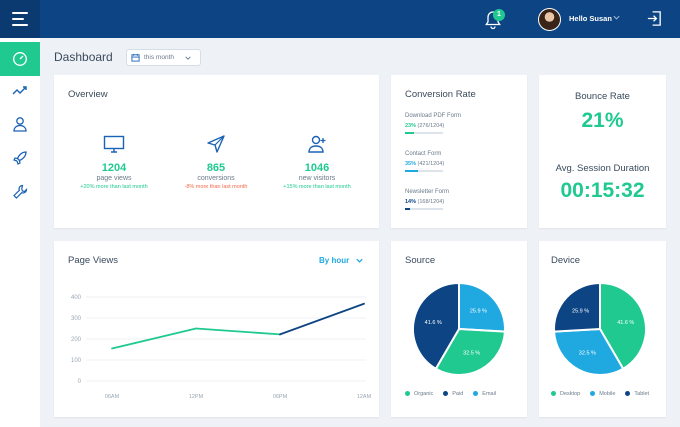 The height and width of the screenshot is (427, 680). What do you see at coordinates (420, 260) in the screenshot?
I see `source-title: Source` at bounding box center [420, 260].